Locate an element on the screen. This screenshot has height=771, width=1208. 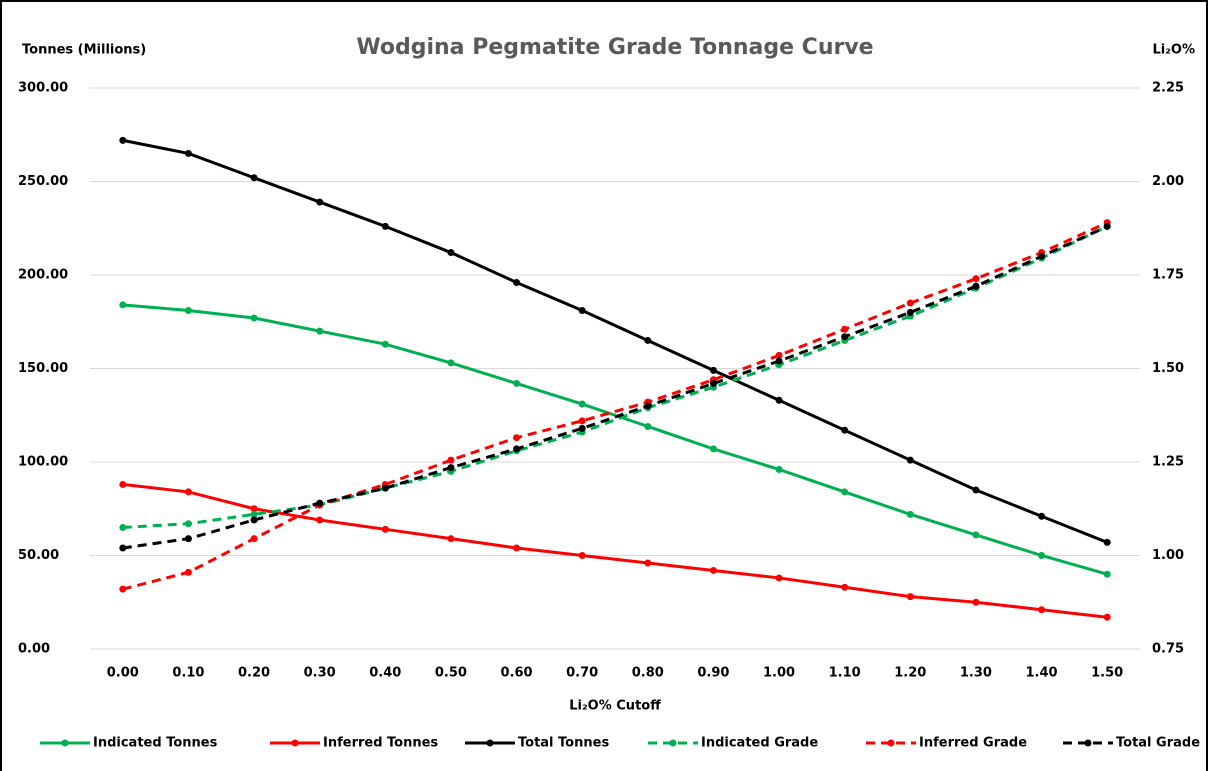
y2-tick-label: 1.25 is located at coordinates (1168, 462).